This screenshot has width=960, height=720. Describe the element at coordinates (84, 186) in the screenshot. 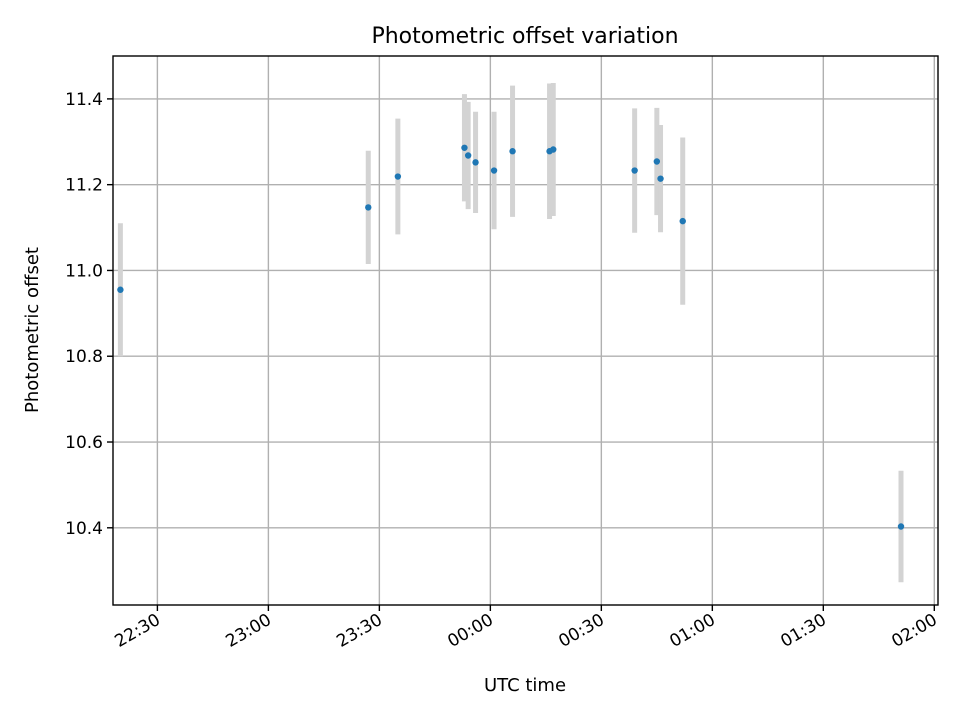

I see `y-tick-label: 11.2` at that location.